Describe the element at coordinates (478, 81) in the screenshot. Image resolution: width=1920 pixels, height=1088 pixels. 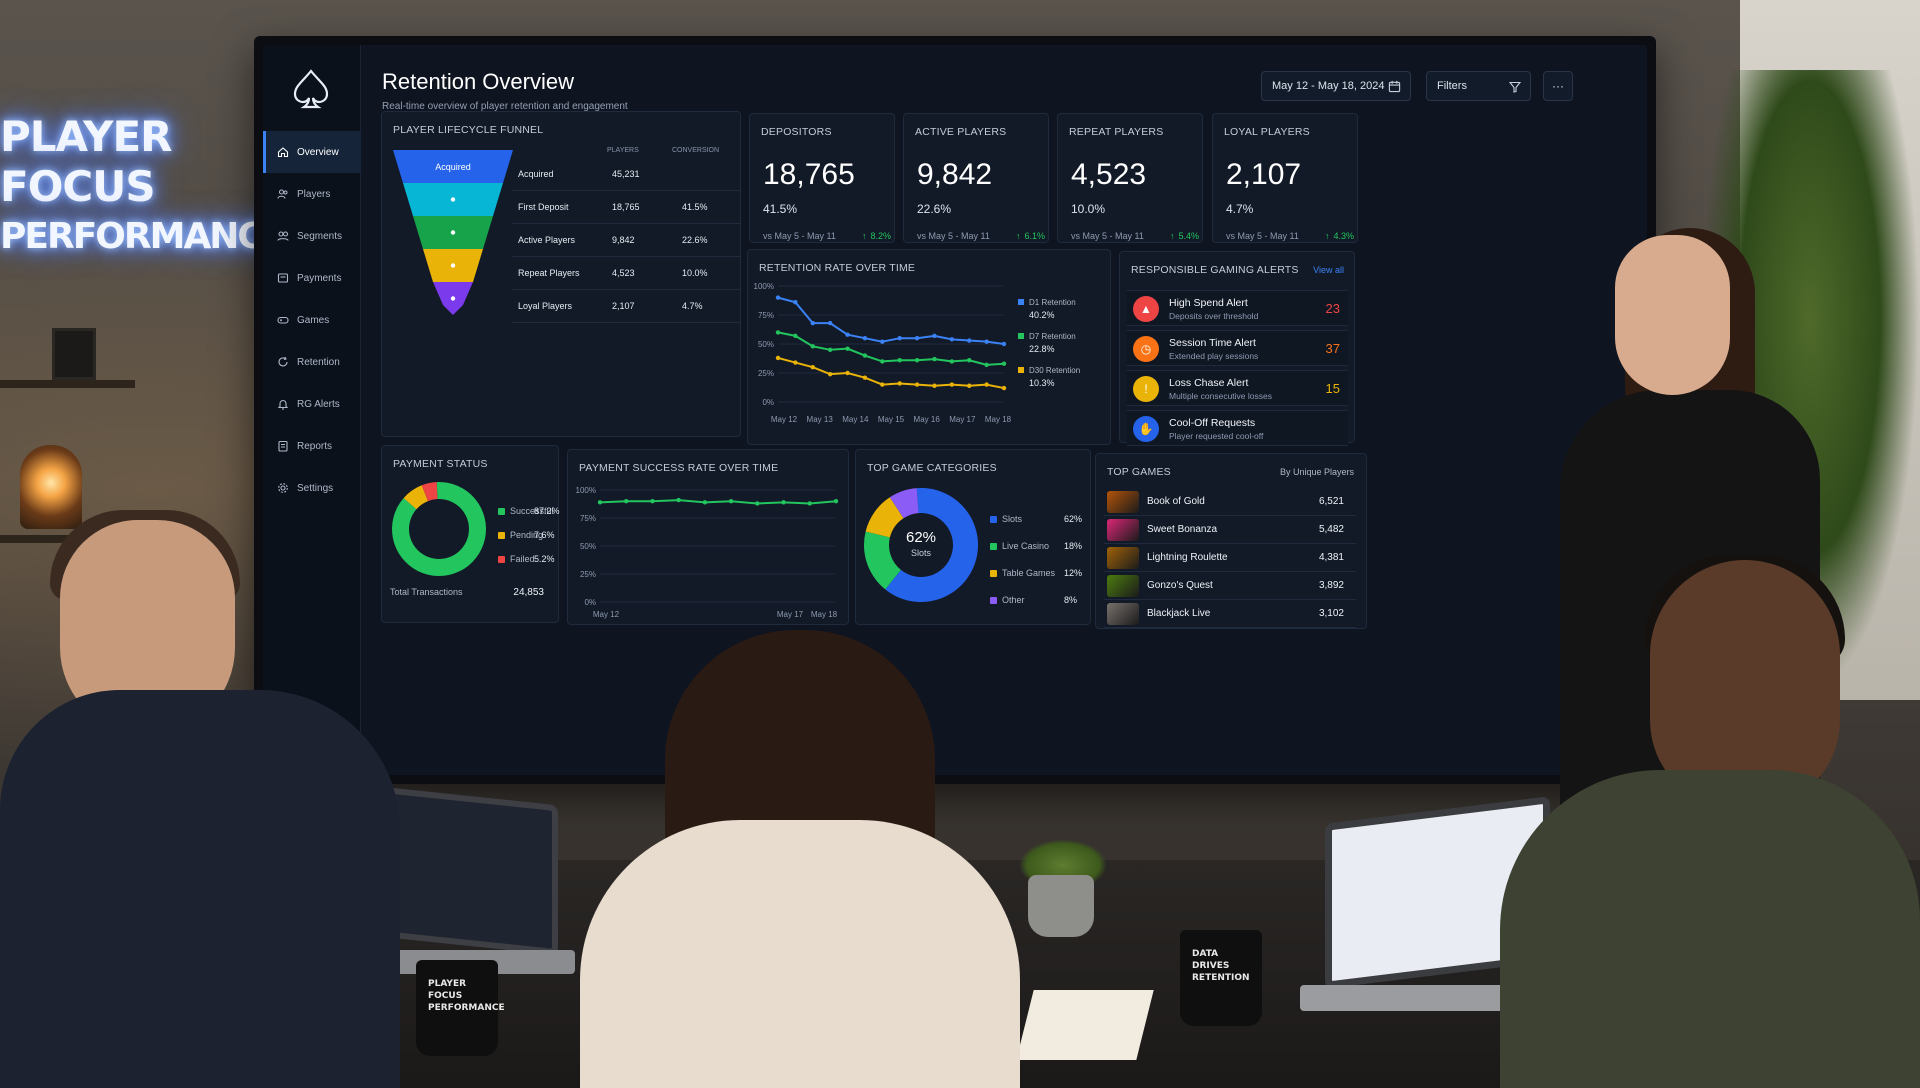
I see `page-title: Retention Overview` at that location.